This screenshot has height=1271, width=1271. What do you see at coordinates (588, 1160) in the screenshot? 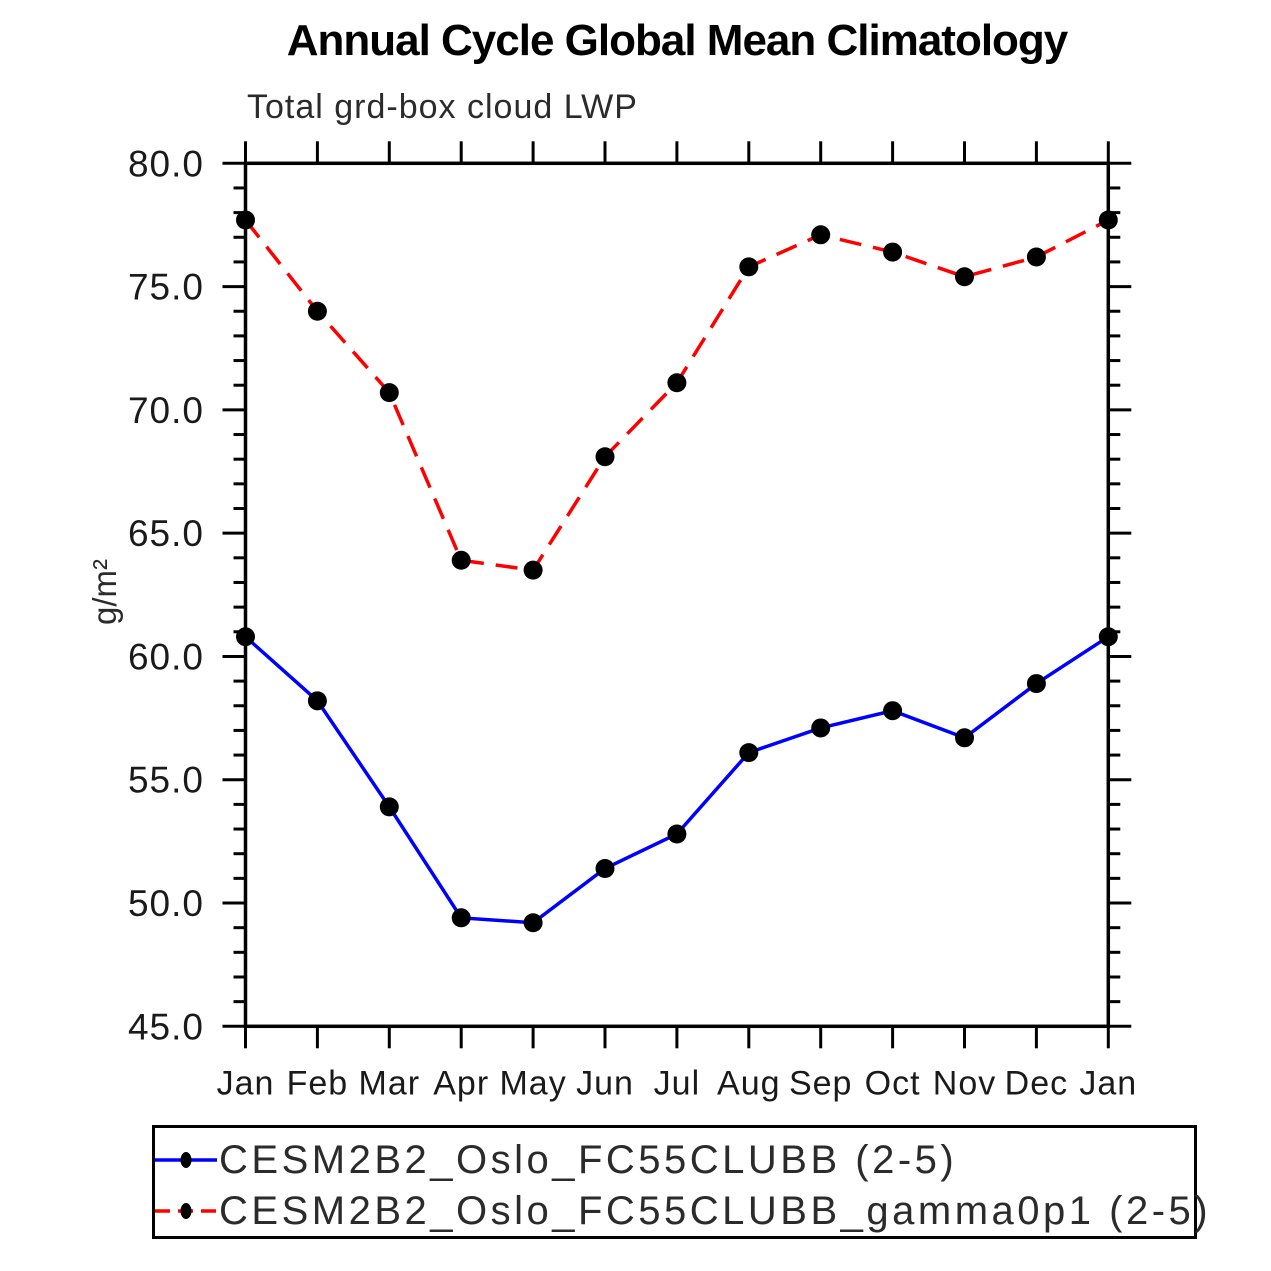
I see `legend-label: CESM2B2_Oslo_FC55CLUBB (2-5)` at bounding box center [588, 1160].